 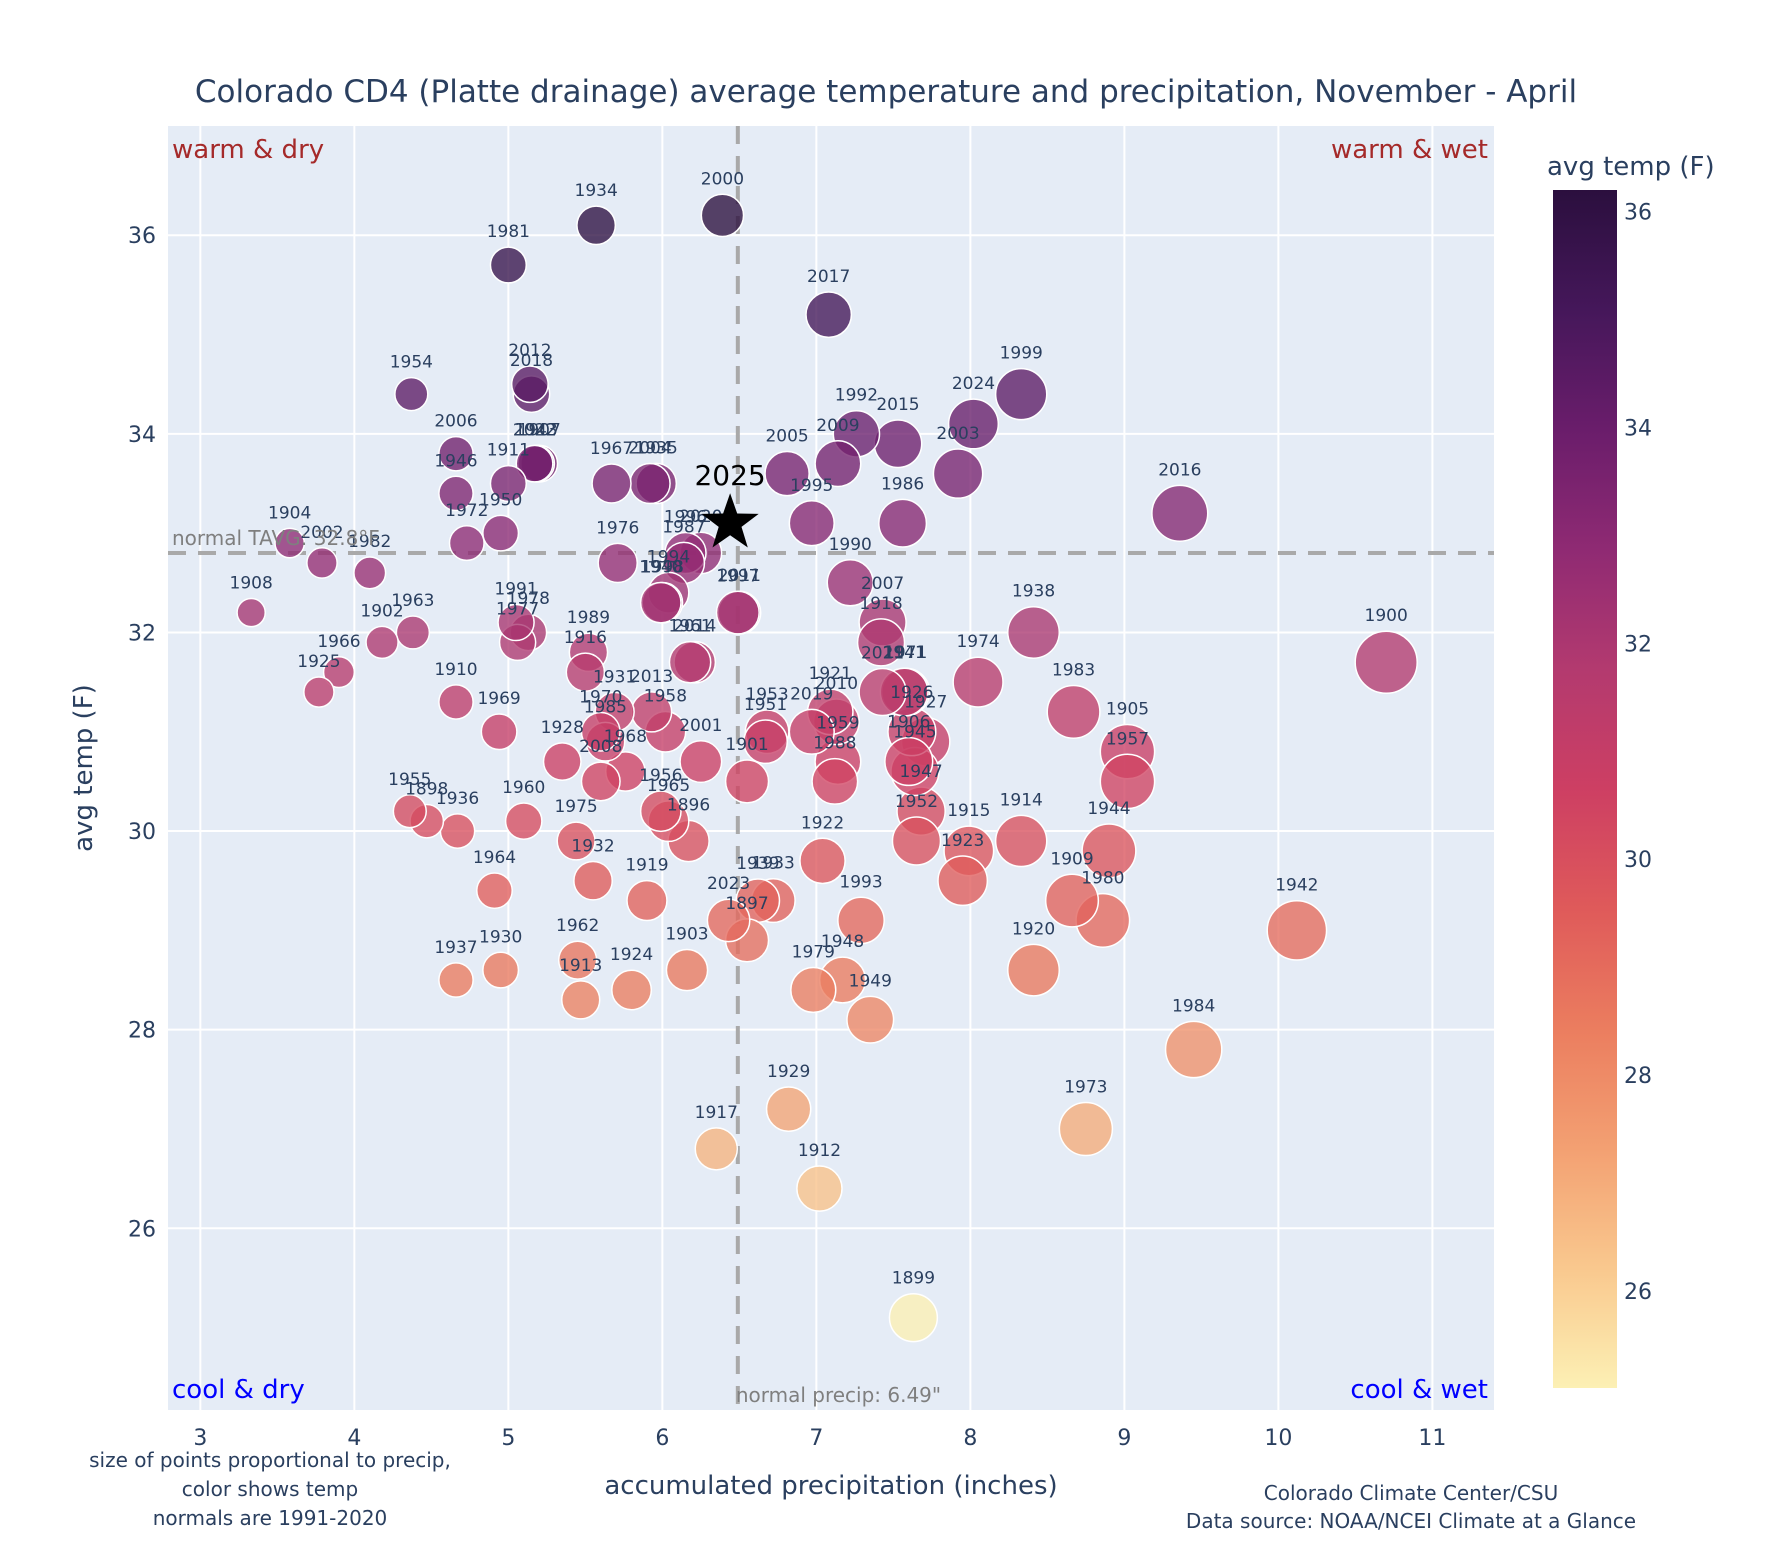 I want to click on point-2006, so click(x=456, y=453).